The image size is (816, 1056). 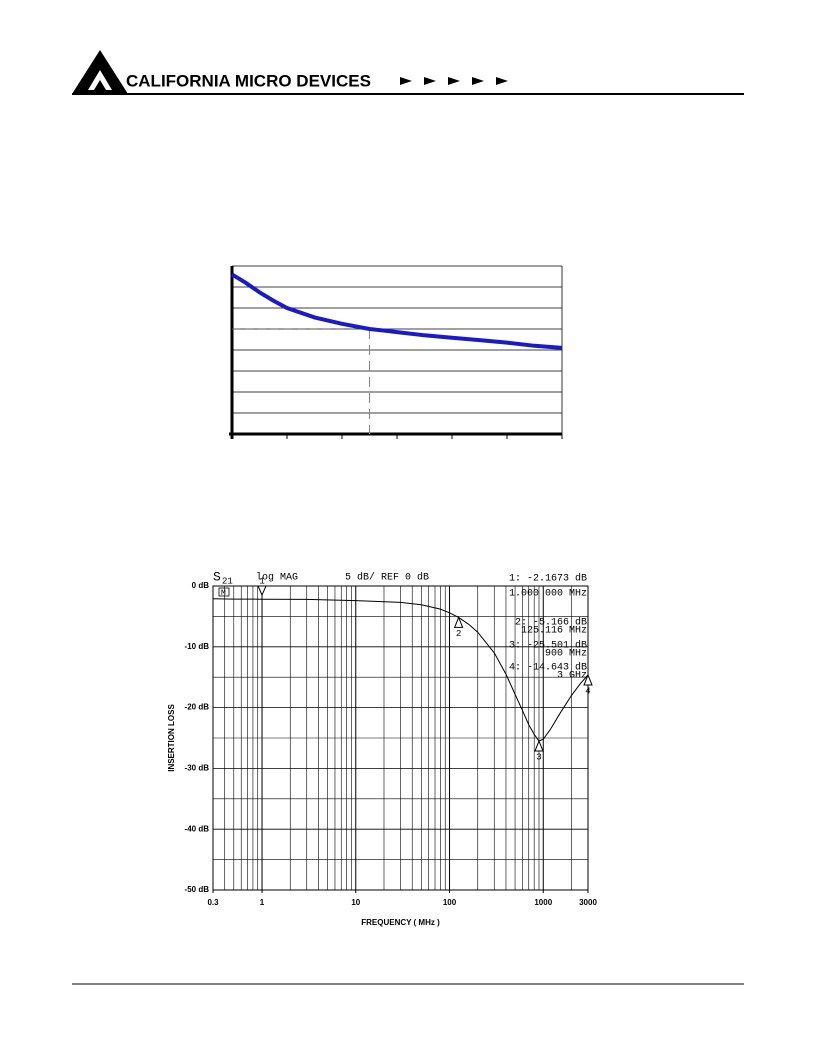 What do you see at coordinates (551, 623) in the screenshot?
I see `marker-readout: 2: -5.166 dB` at bounding box center [551, 623].